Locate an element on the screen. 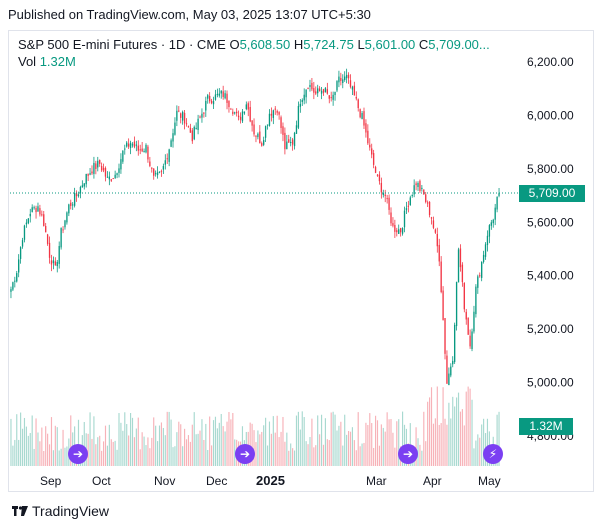 Image resolution: width=602 pixels, height=529 pixels. lightning-icon: ⚡ is located at coordinates (493, 454).